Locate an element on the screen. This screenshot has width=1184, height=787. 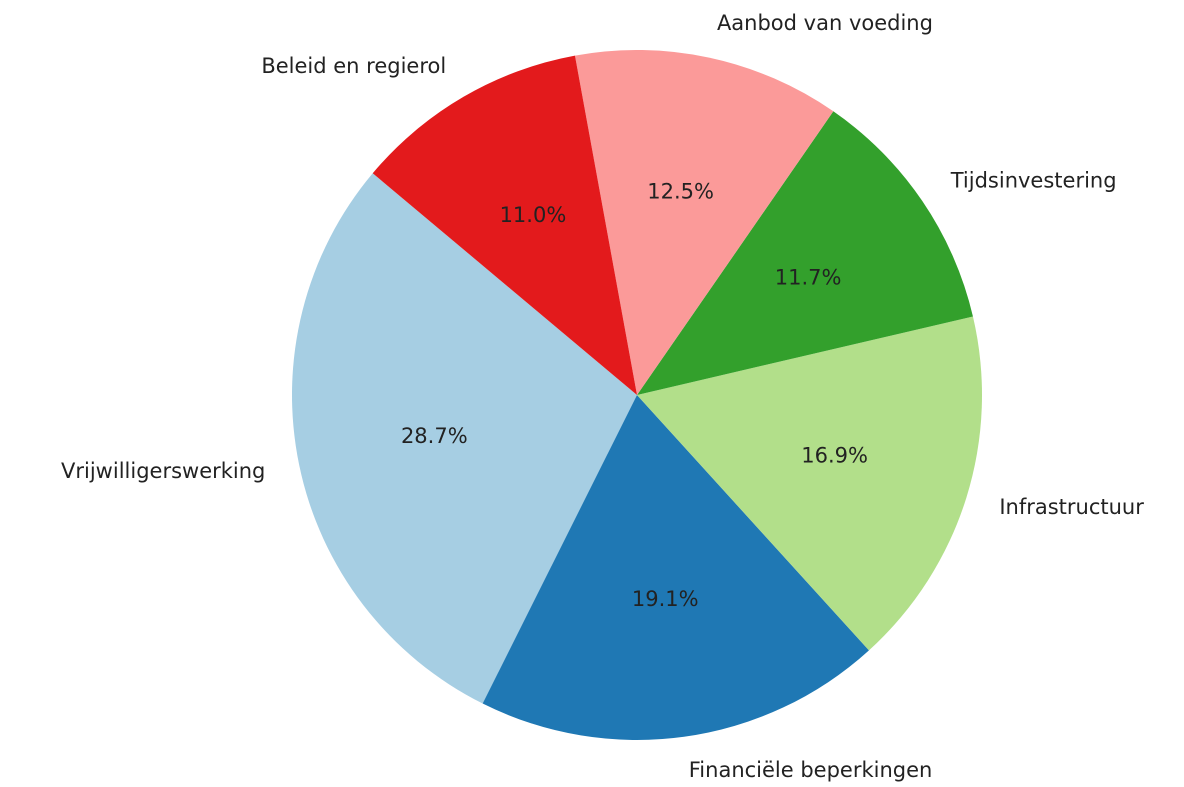
category-label: Aanbod van voeding is located at coordinates (825, 23).